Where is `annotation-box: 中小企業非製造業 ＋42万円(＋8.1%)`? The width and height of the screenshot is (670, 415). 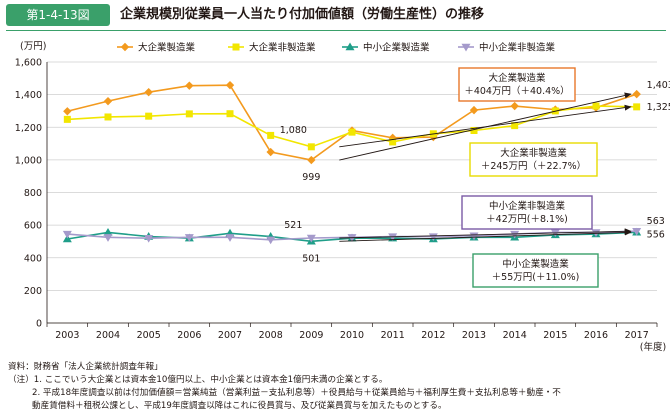 annotation-box: 中小企業非製造業 ＋42万円(＋8.1%) is located at coordinates (527, 212).